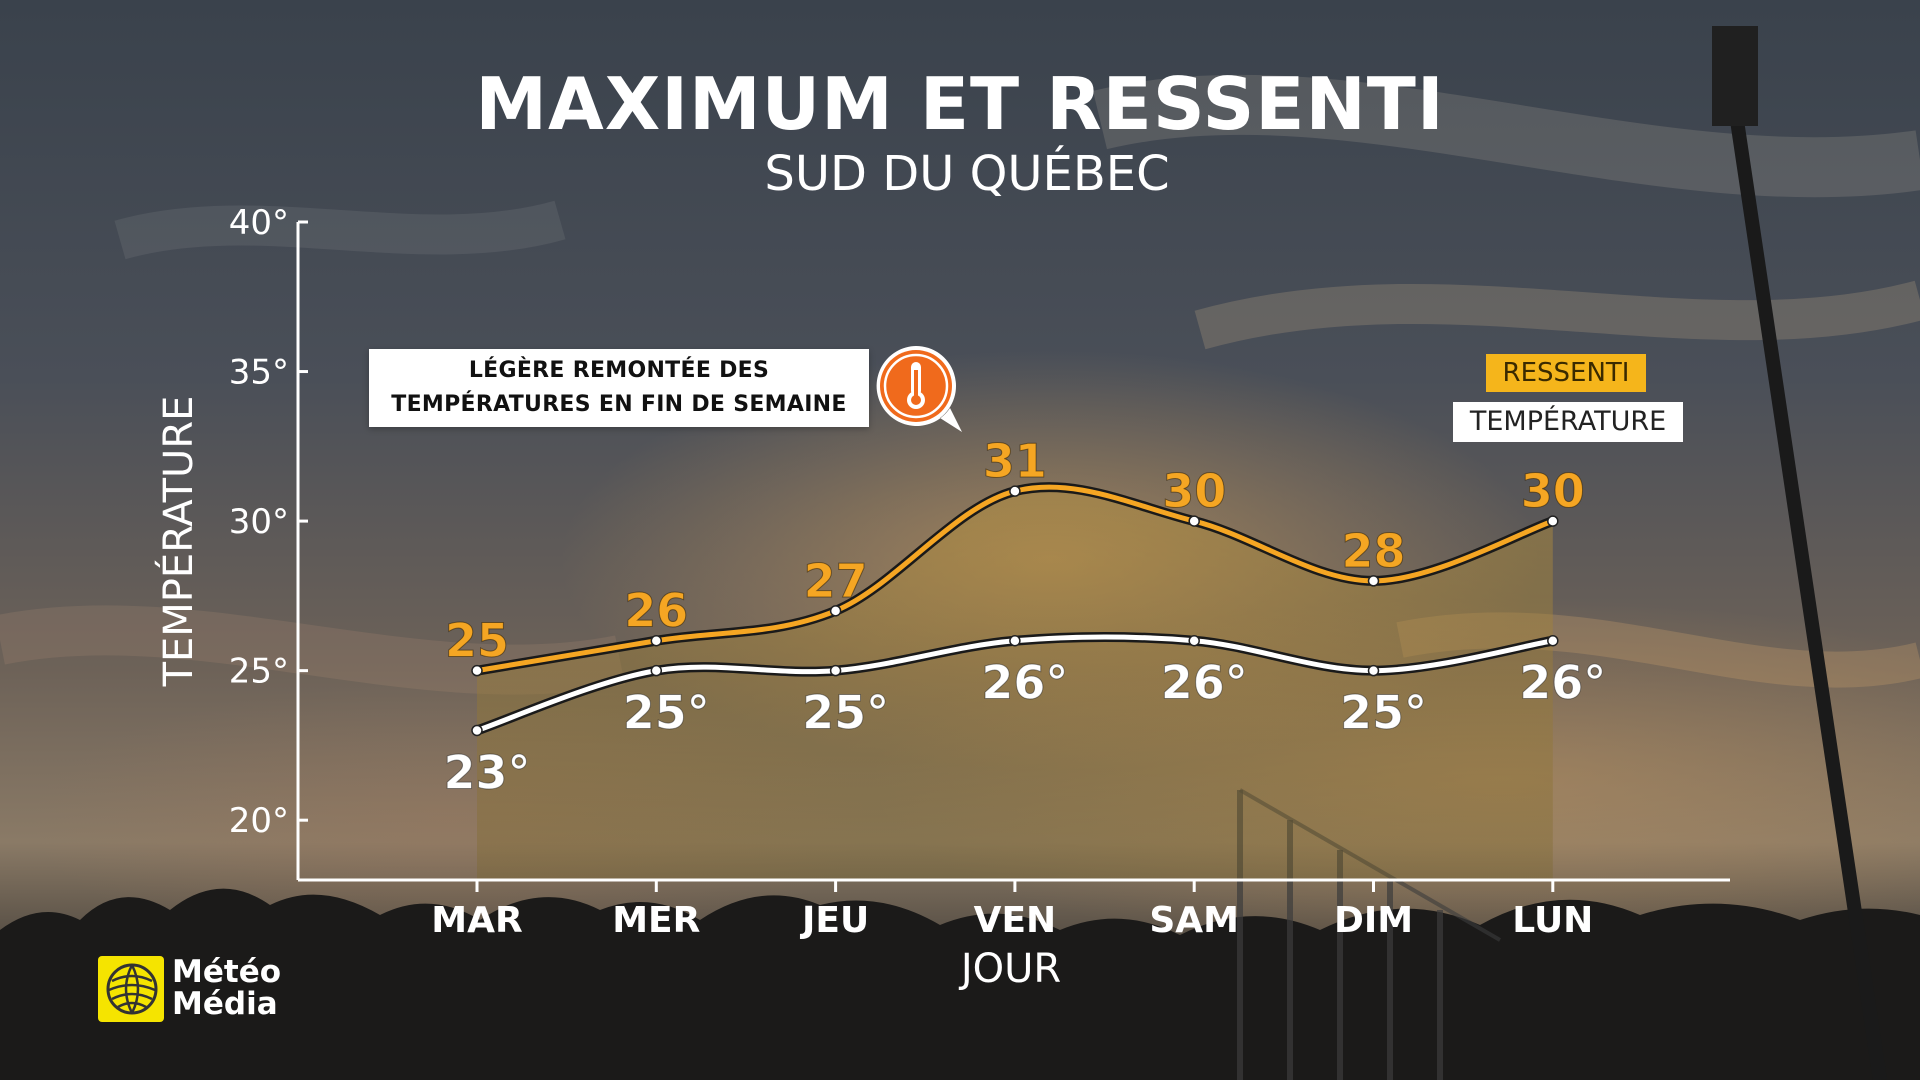 This screenshot has height=1080, width=1920. I want to click on y-tick-label: 40°, so click(259, 223).